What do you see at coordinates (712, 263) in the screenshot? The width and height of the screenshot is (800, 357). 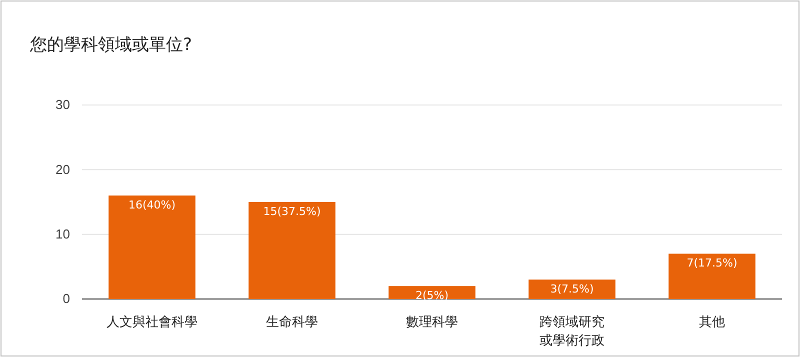 I see `data-label: 7(17.5%)` at bounding box center [712, 263].